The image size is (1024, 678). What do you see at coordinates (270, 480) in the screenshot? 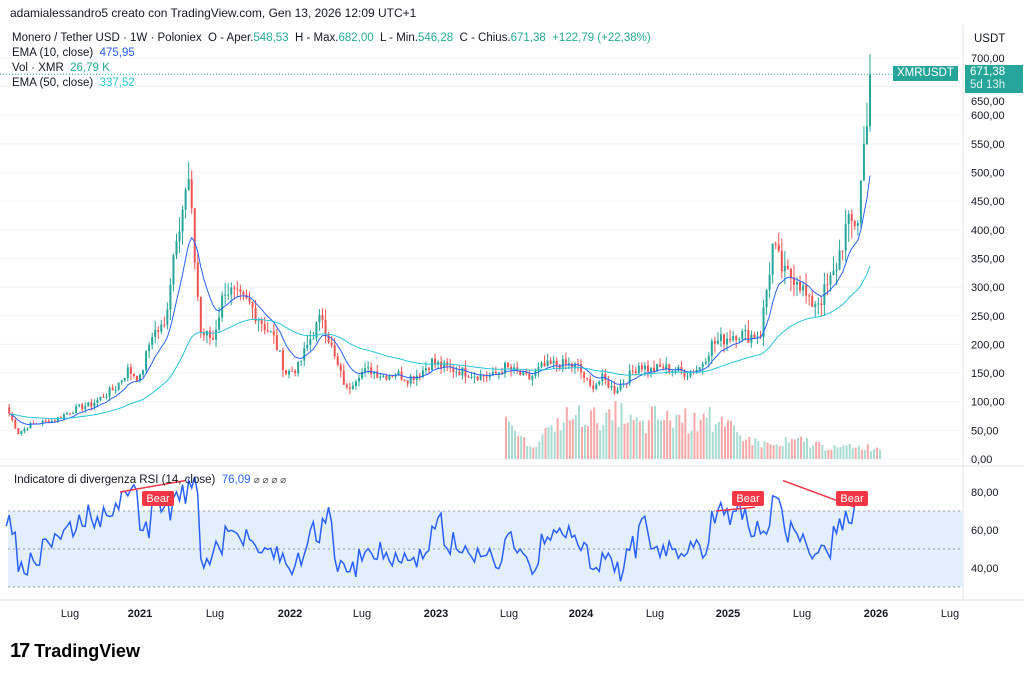
I see `eye-off-icons: ⌀ ⌀ ⌀ ⌀` at bounding box center [270, 480].